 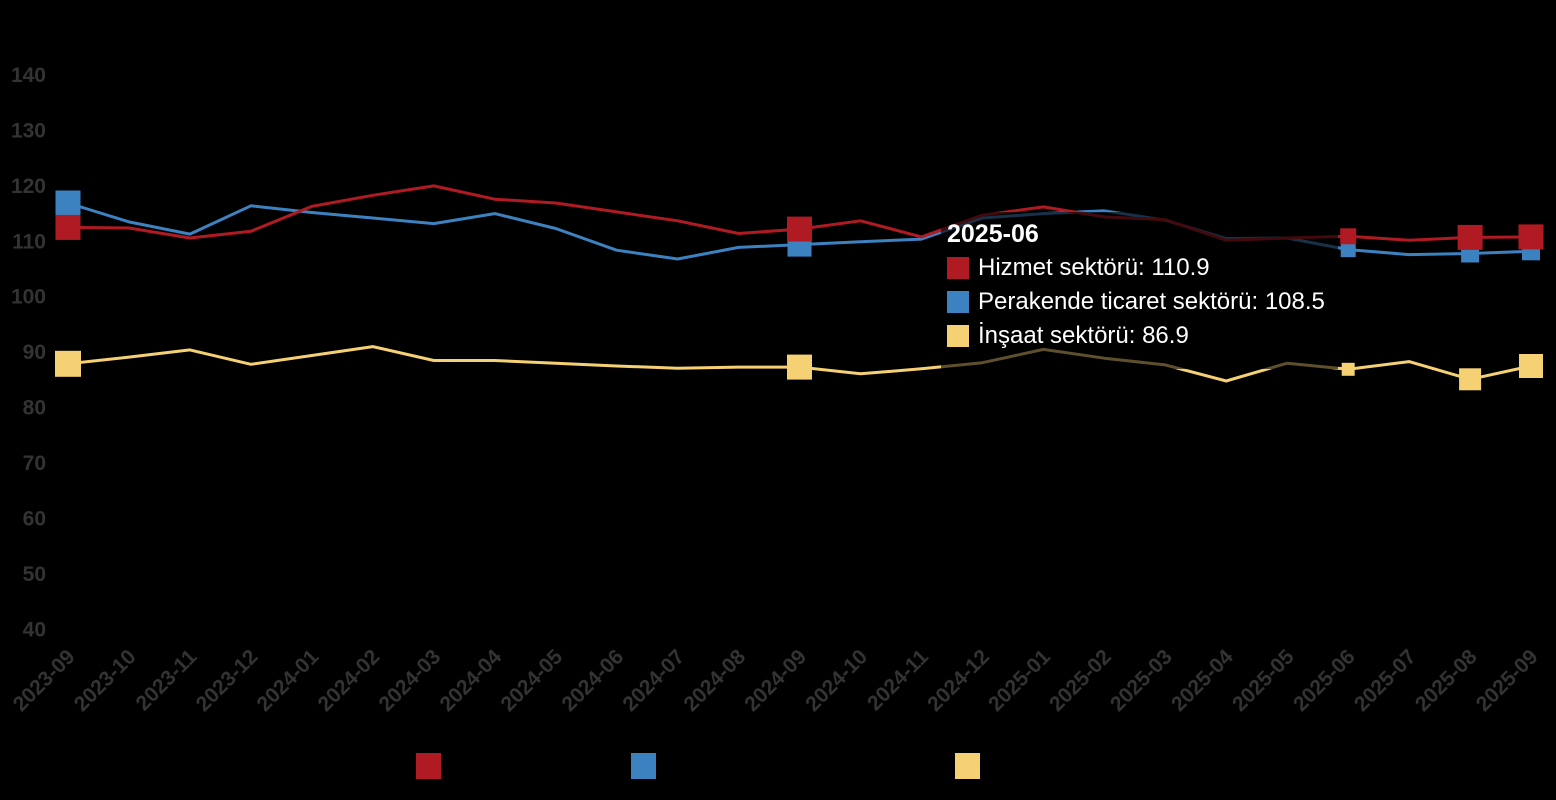 What do you see at coordinates (1446, 680) in the screenshot?
I see `x-tick-label: 2025-08` at bounding box center [1446, 680].